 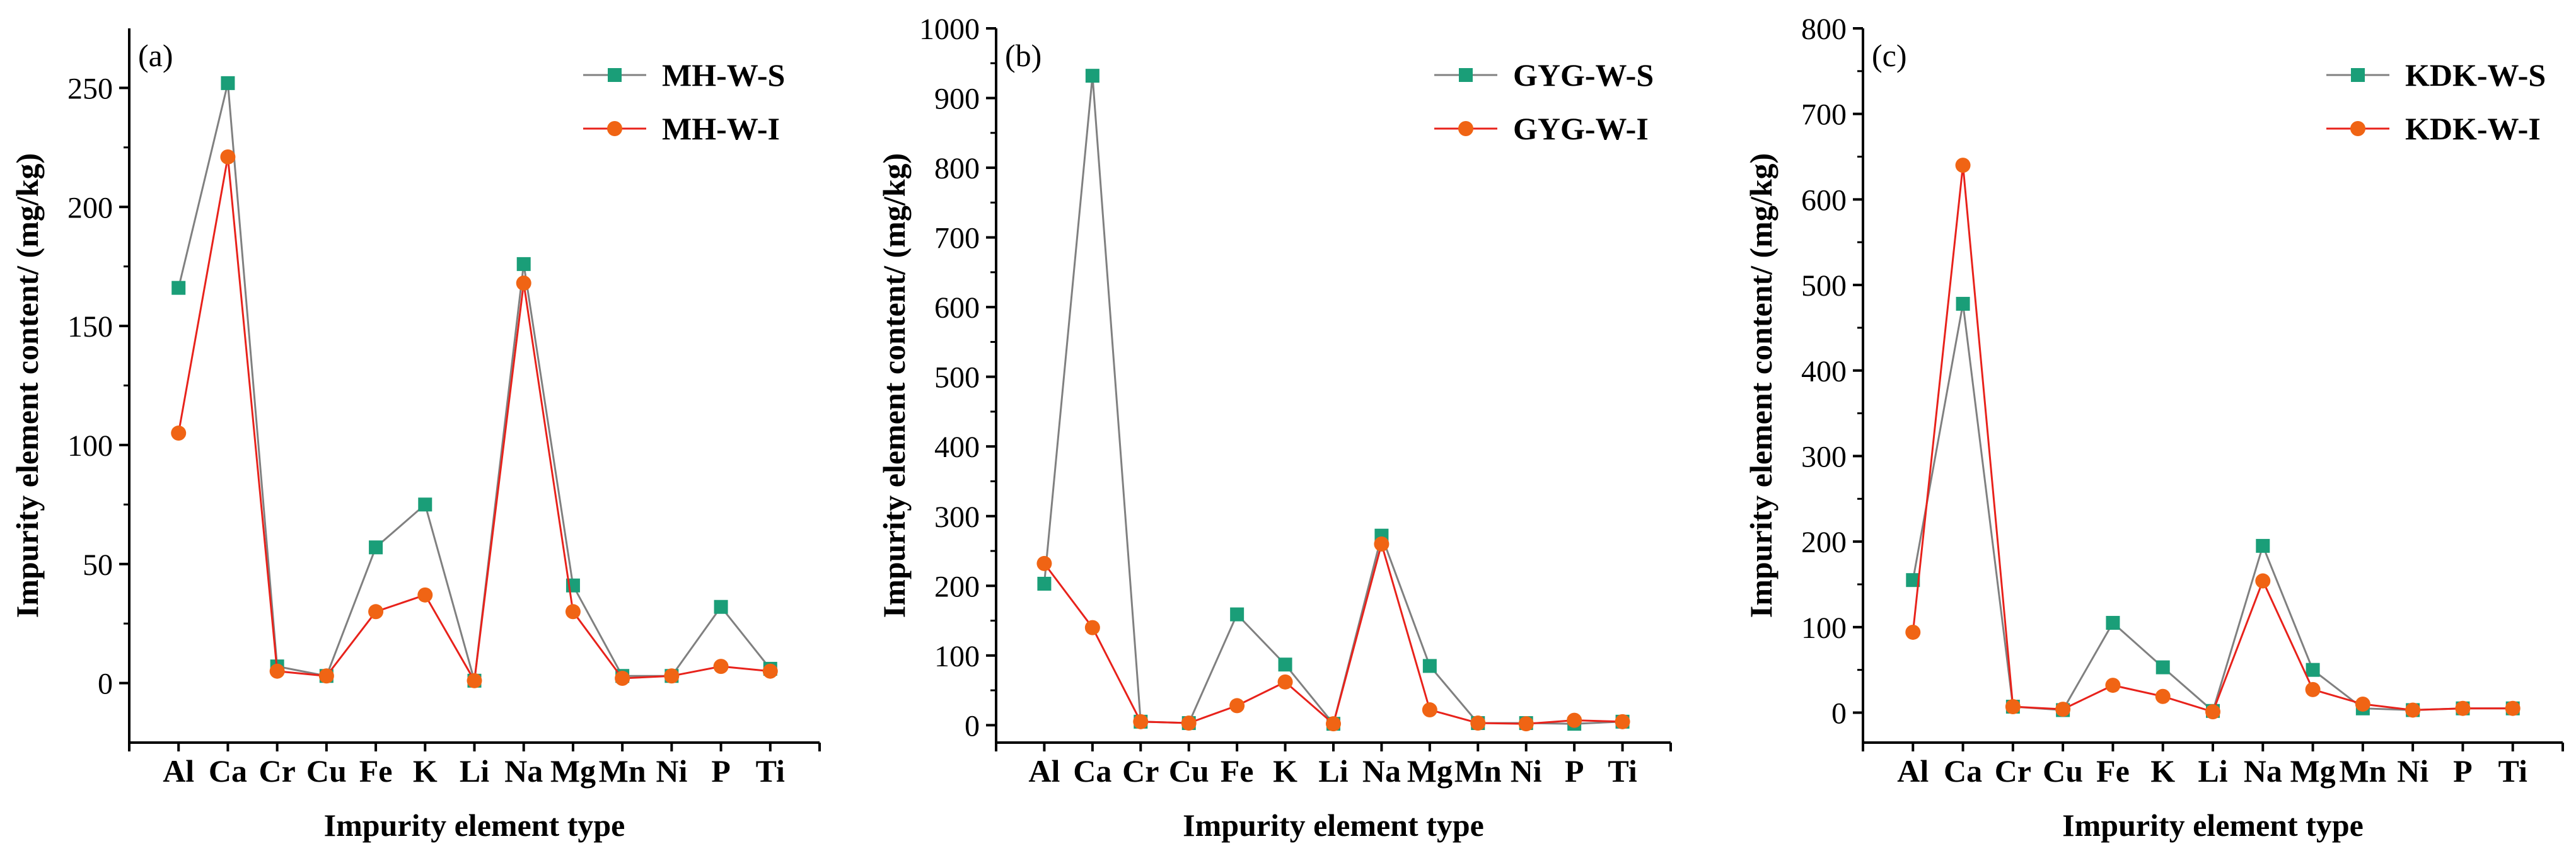 What do you see at coordinates (1963, 771) in the screenshot?
I see `x-tick-label: Ca` at bounding box center [1963, 771].